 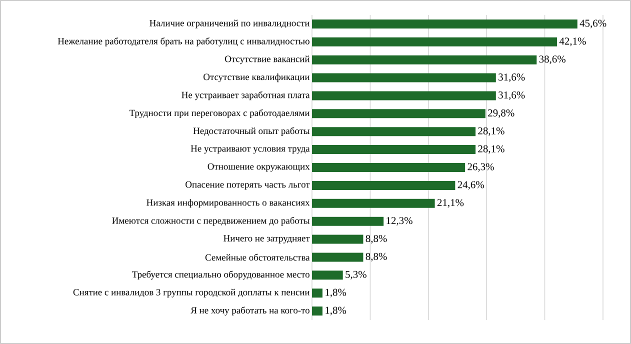 What do you see at coordinates (356, 275) in the screenshot?
I see `data-label: 5,3%` at bounding box center [356, 275].